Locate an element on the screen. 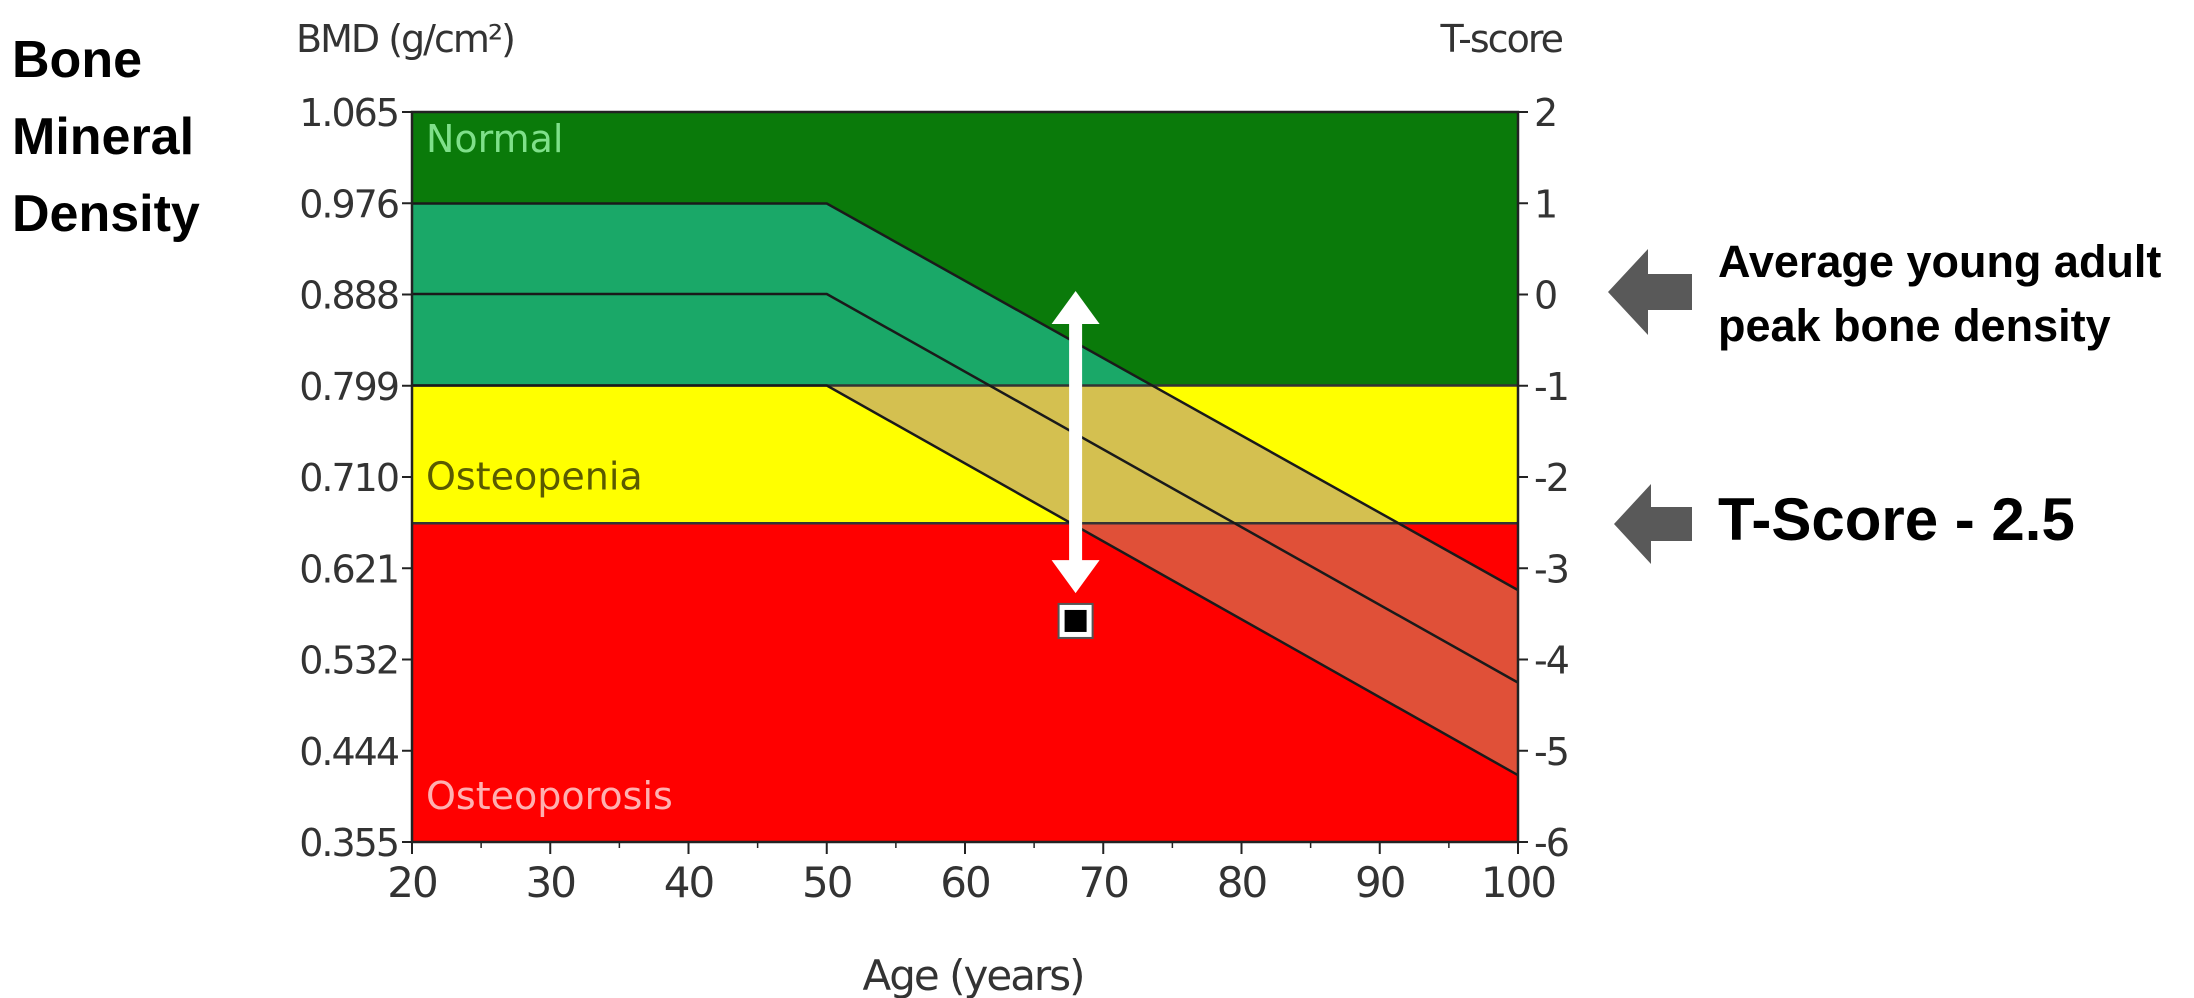 The width and height of the screenshot is (2194, 998). y-tick-label-left: 0.444 is located at coordinates (349, 752).